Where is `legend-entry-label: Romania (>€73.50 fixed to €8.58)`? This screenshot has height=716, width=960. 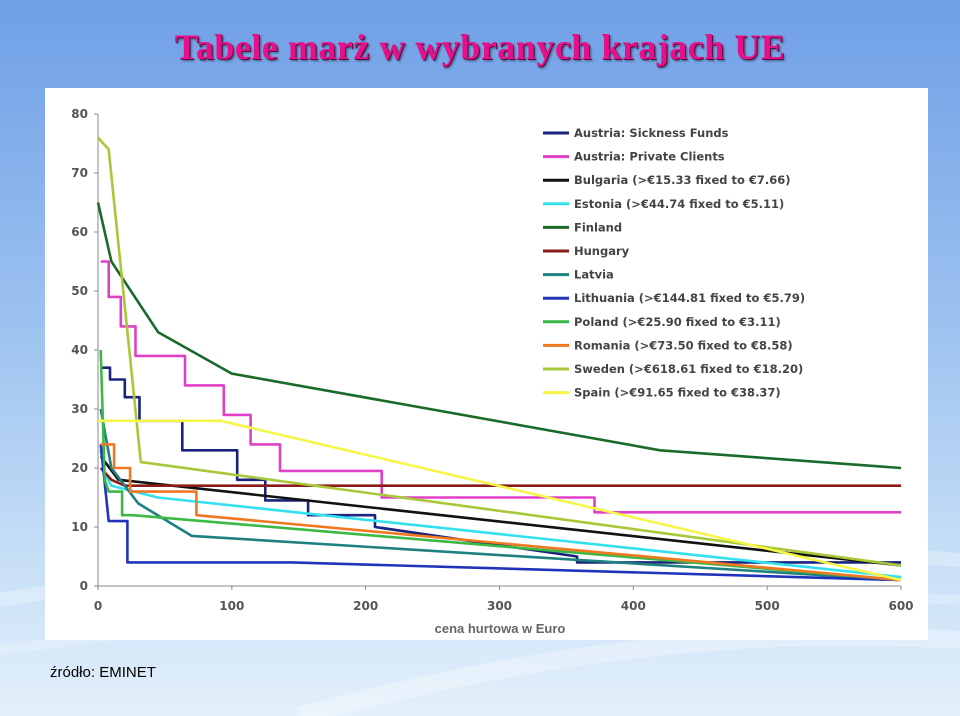 legend-entry-label: Romania (>€73.50 fixed to €8.58) is located at coordinates (683, 345).